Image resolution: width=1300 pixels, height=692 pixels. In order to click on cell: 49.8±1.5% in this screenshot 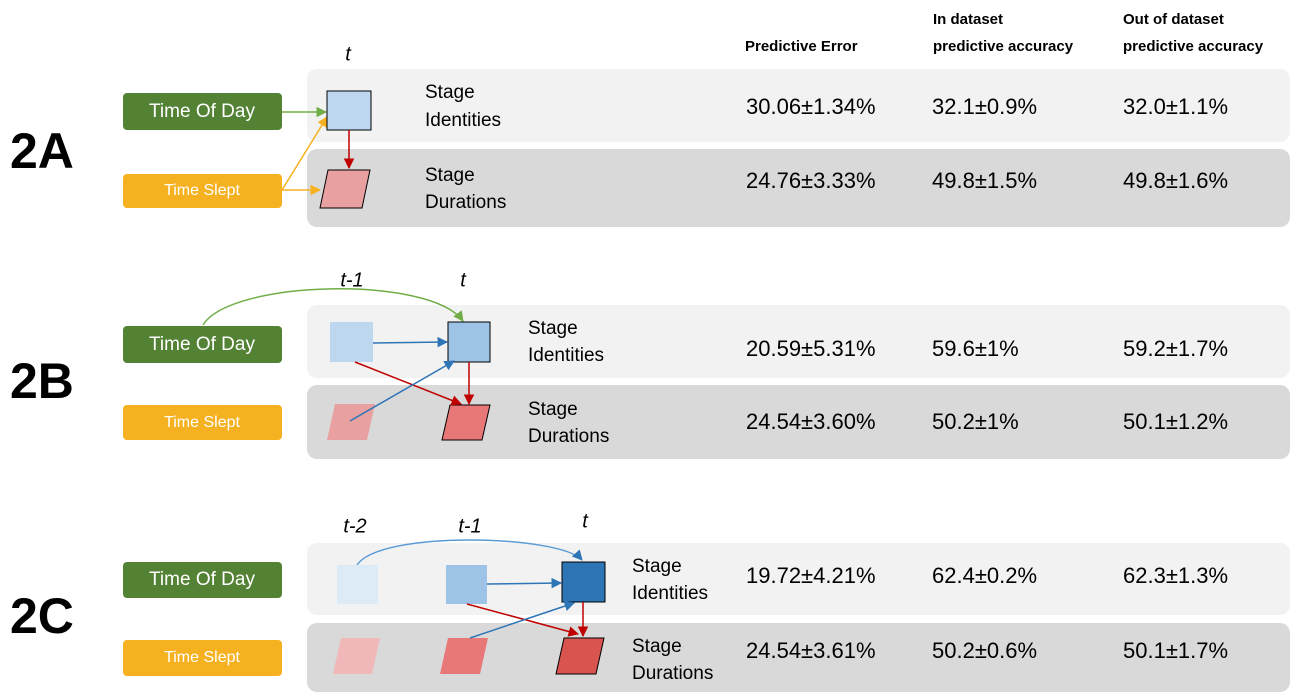, I will do `click(984, 180)`.